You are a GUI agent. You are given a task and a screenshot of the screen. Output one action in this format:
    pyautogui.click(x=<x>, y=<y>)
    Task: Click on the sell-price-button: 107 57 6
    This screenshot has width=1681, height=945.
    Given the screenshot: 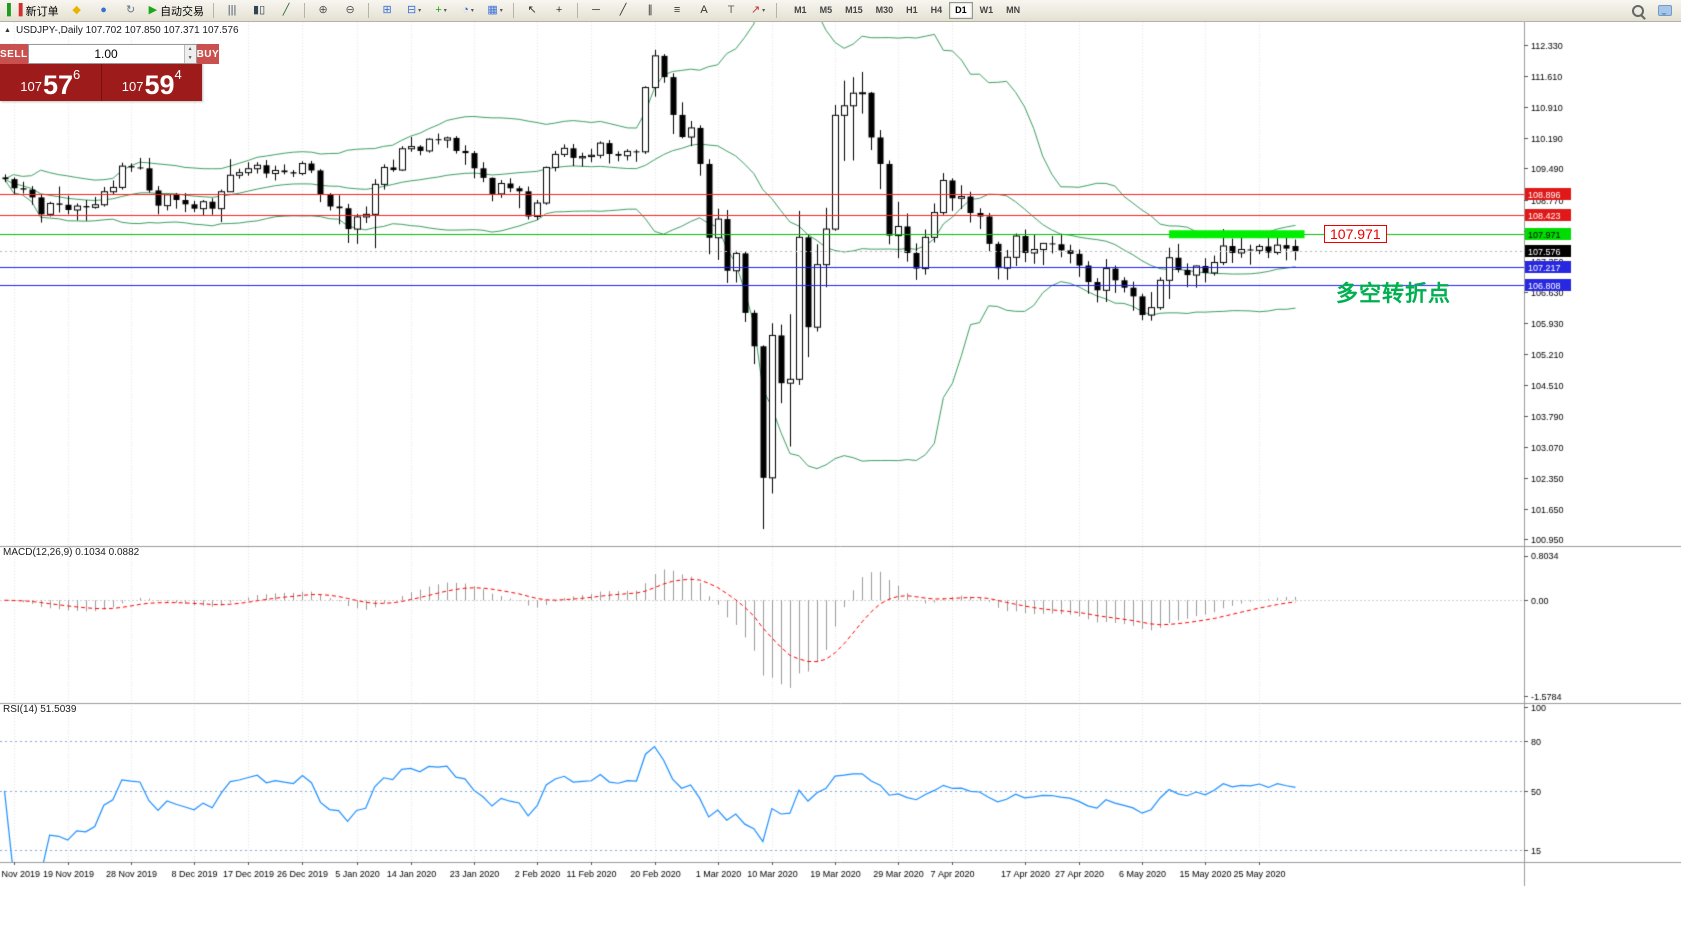 What is the action you would take?
    pyautogui.click(x=51, y=82)
    